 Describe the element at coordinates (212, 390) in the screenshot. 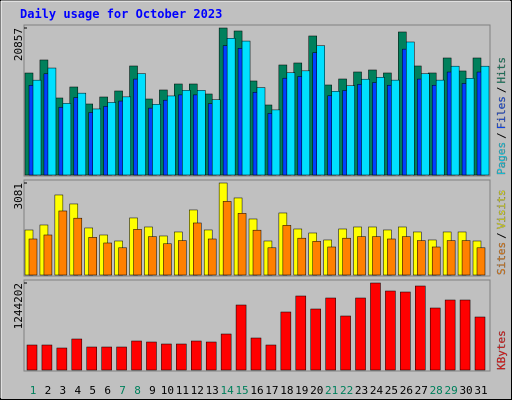

I see `x-tick-label: 13` at that location.